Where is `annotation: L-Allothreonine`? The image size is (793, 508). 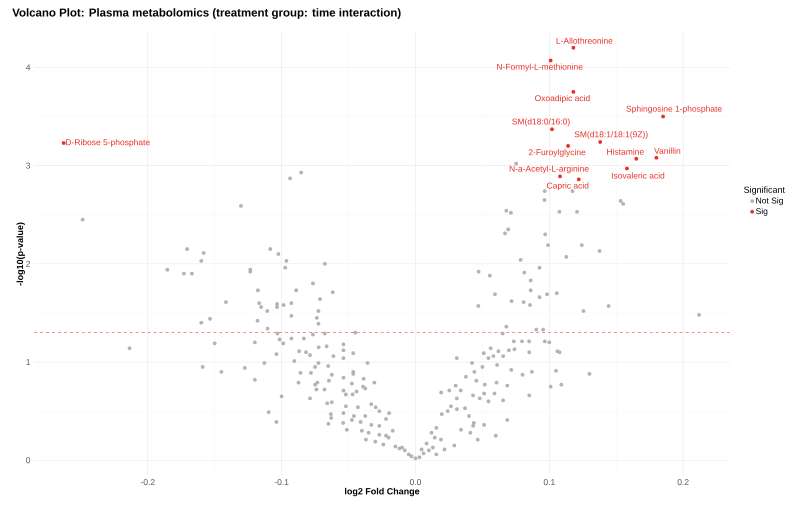
annotation: L-Allothreonine is located at coordinates (584, 41).